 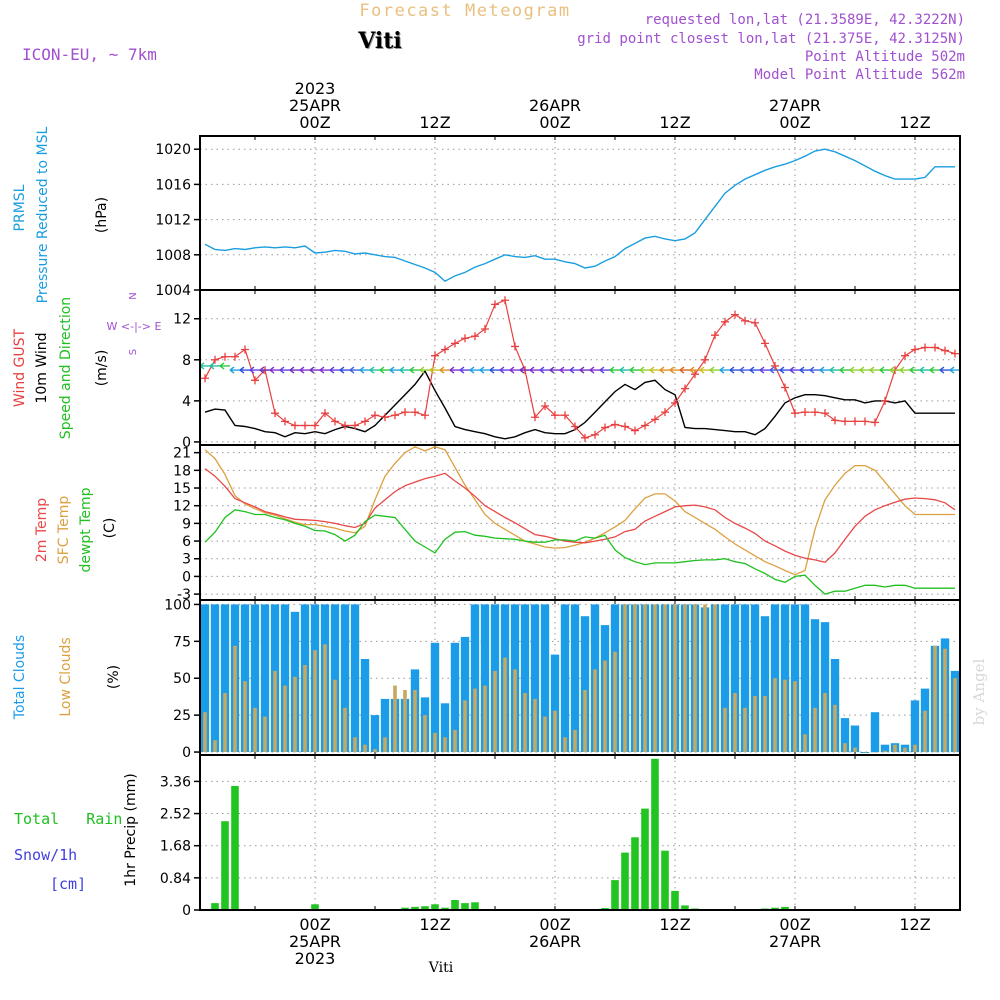 I want to click on y-tick-label: 3, so click(x=186, y=560).